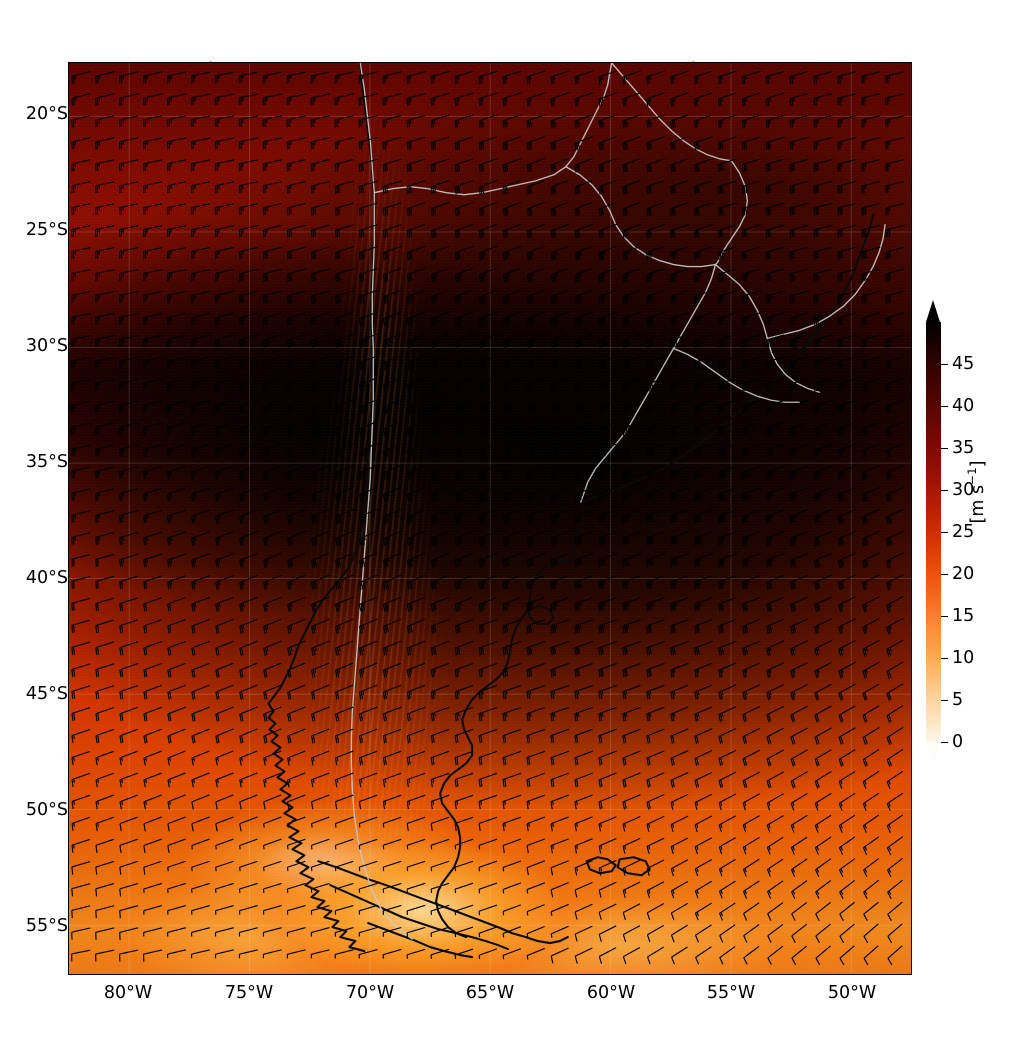  Describe the element at coordinates (826, 281) in the screenshot. I see `border-brazil-interior` at that location.